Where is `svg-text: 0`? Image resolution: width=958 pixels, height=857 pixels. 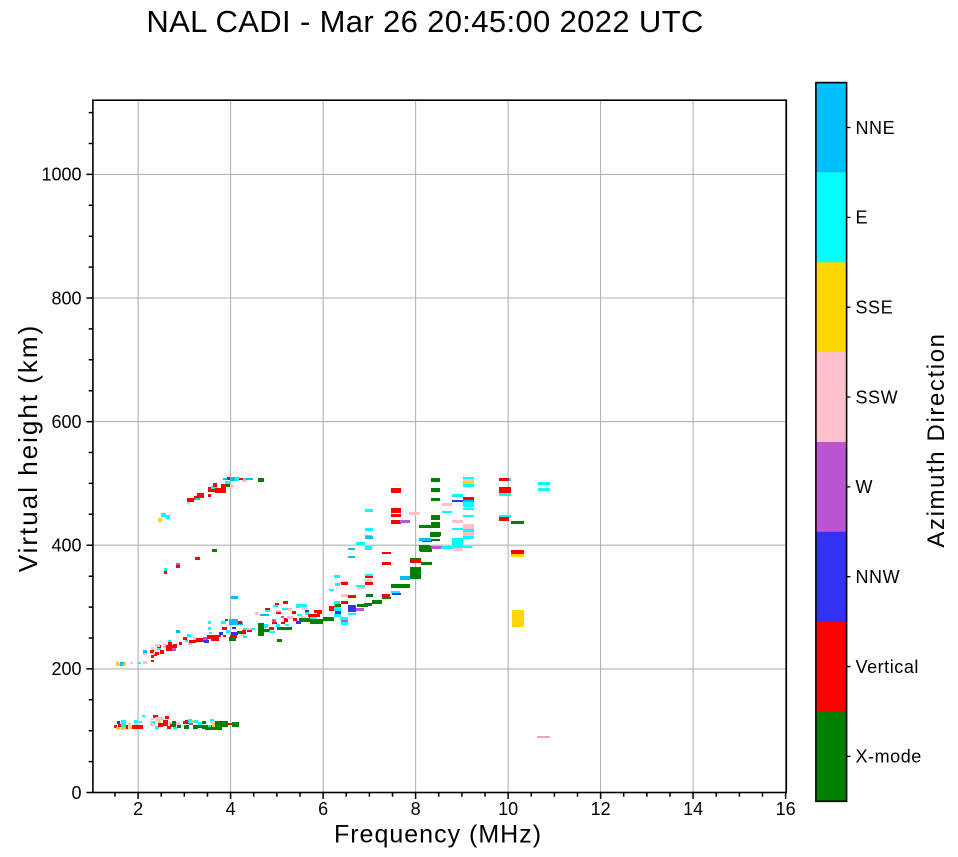 svg-text: 0 is located at coordinates (76, 793).